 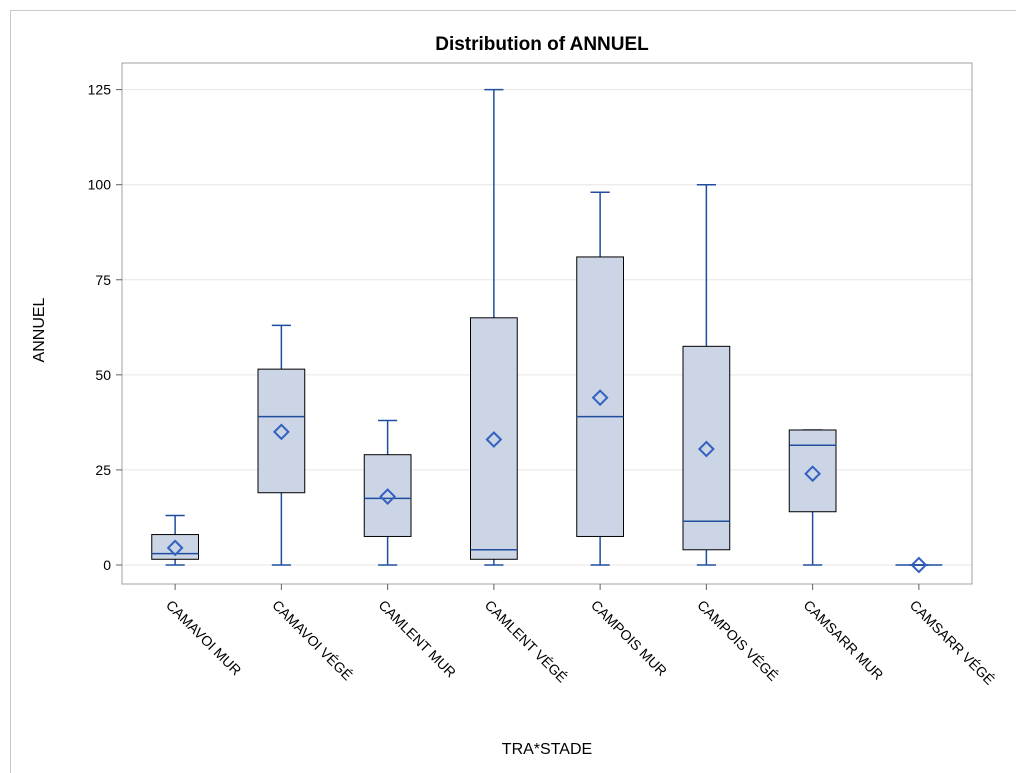 What do you see at coordinates (542, 44) in the screenshot?
I see `chart-title: Distribution of ANNUEL` at bounding box center [542, 44].